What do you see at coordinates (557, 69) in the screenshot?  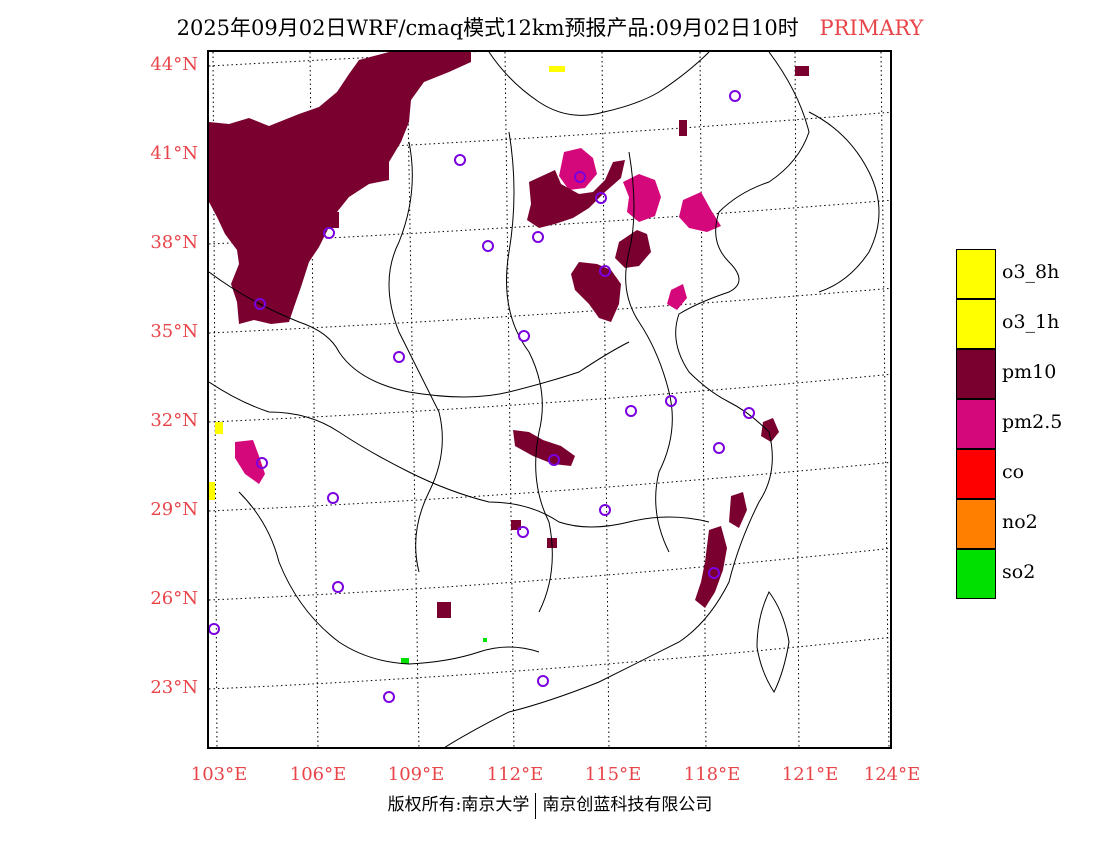 I see `o3-patch-north` at bounding box center [557, 69].